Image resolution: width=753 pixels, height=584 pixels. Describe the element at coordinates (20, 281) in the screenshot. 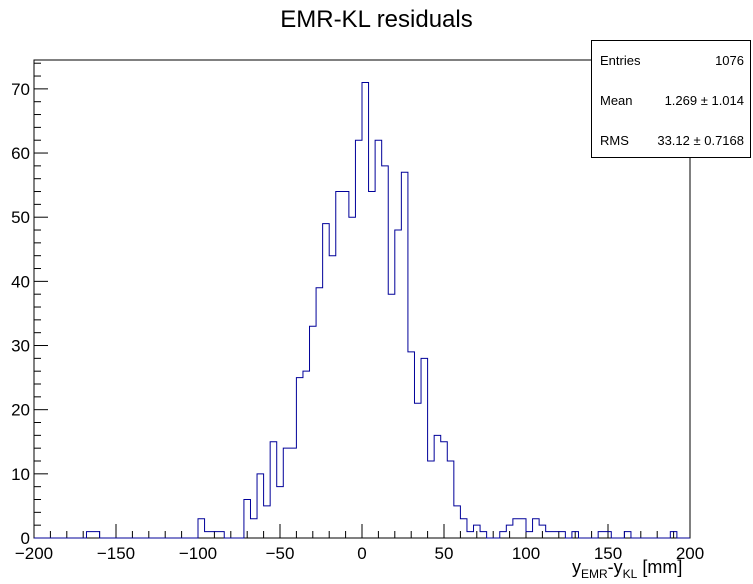

I see `y-tick-label: 40` at that location.